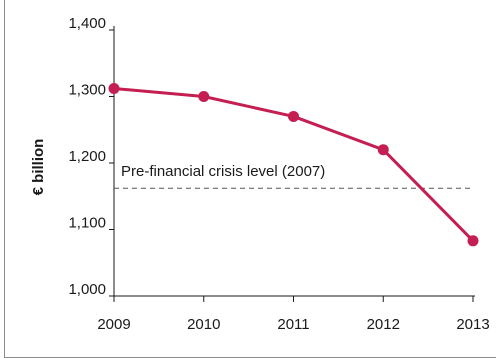 This screenshot has height=358, width=496. What do you see at coordinates (293, 314) in the screenshot?
I see `x-axis-ticks: 2009 2010 2011 2012 2013` at bounding box center [293, 314].